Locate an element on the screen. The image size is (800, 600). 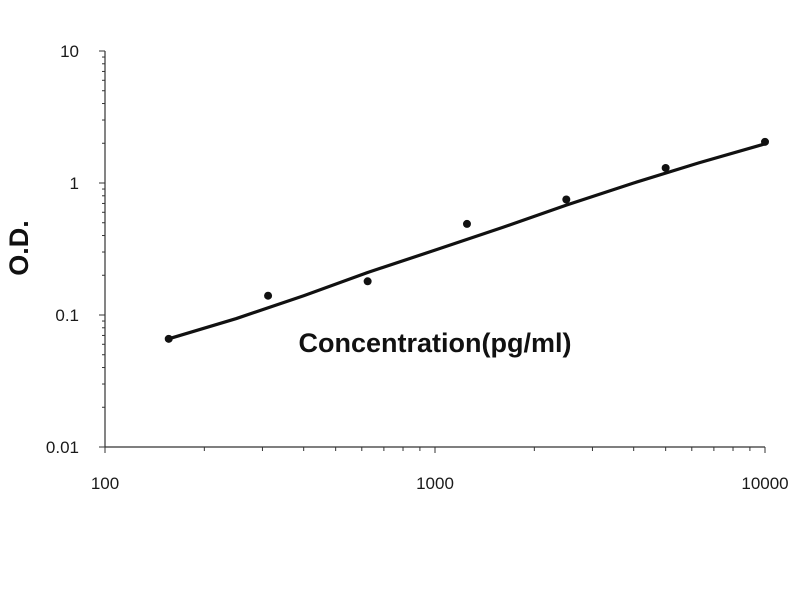
y-tick-label: 0.01 is located at coordinates (62, 447).